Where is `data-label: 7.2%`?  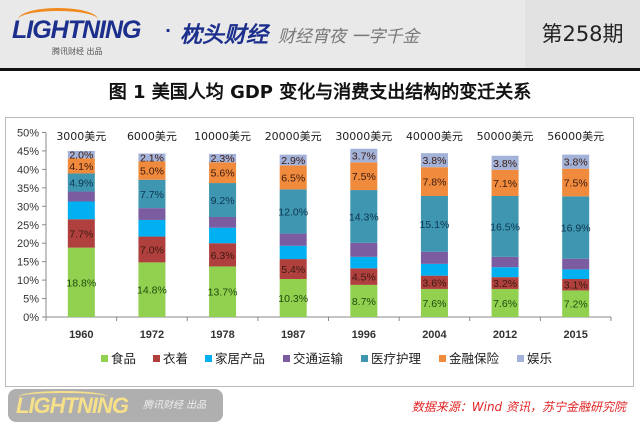
data-label: 7.2% is located at coordinates (576, 305).